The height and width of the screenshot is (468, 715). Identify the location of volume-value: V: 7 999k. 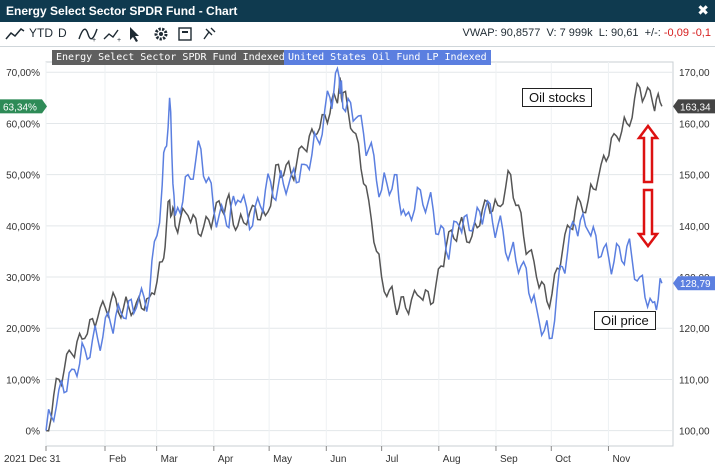
(569, 33).